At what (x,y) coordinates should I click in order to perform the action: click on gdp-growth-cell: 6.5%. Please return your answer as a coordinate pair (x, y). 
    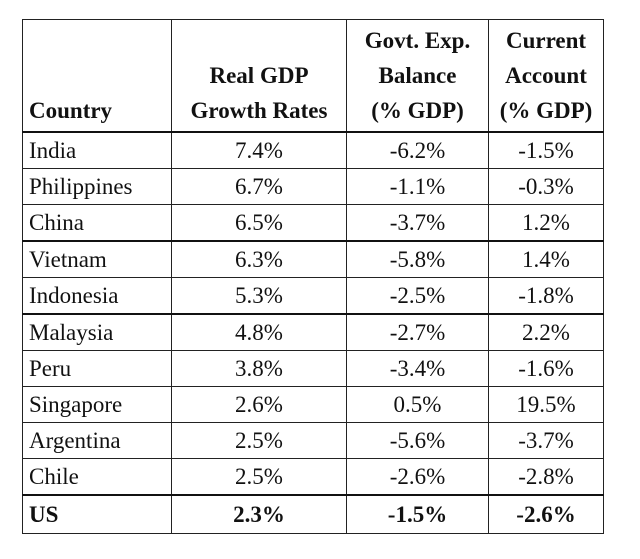
    Looking at the image, I should click on (259, 223).